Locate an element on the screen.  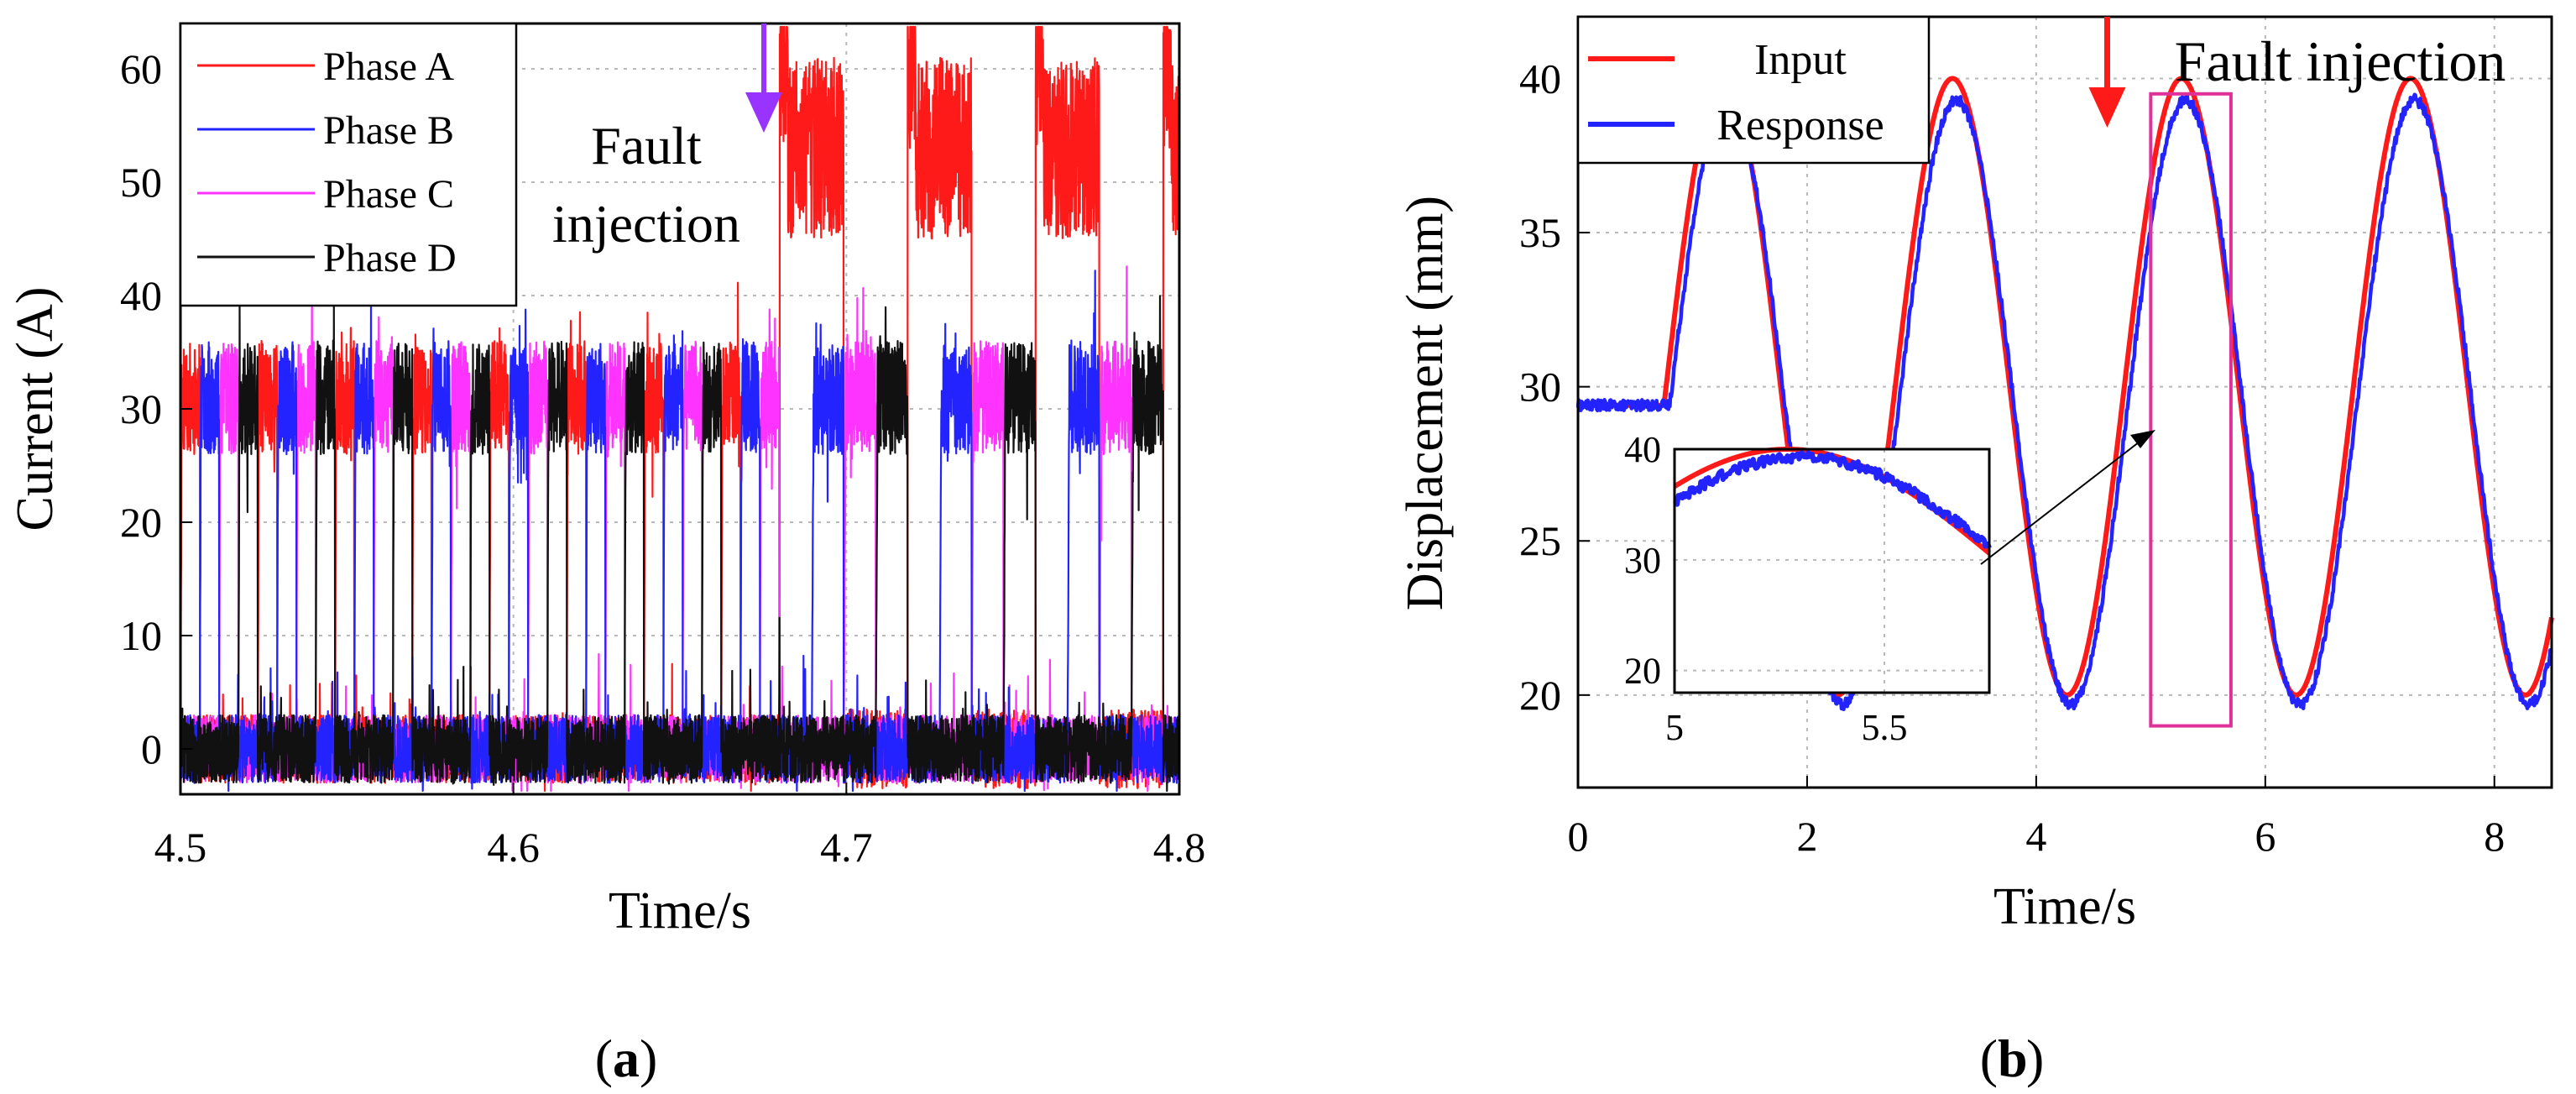
panel-b-inset: 5 5.5 20 30 40 is located at coordinates (1808, 589).